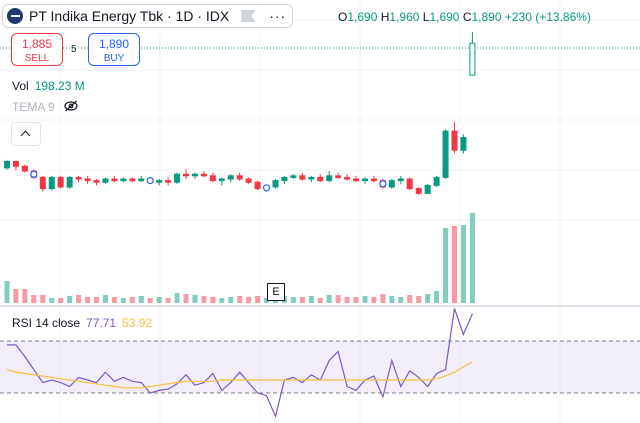 This screenshot has width=640, height=423. I want to click on symbol-title: PT Indika Energy Tbk · 1D · IDX, so click(129, 16).